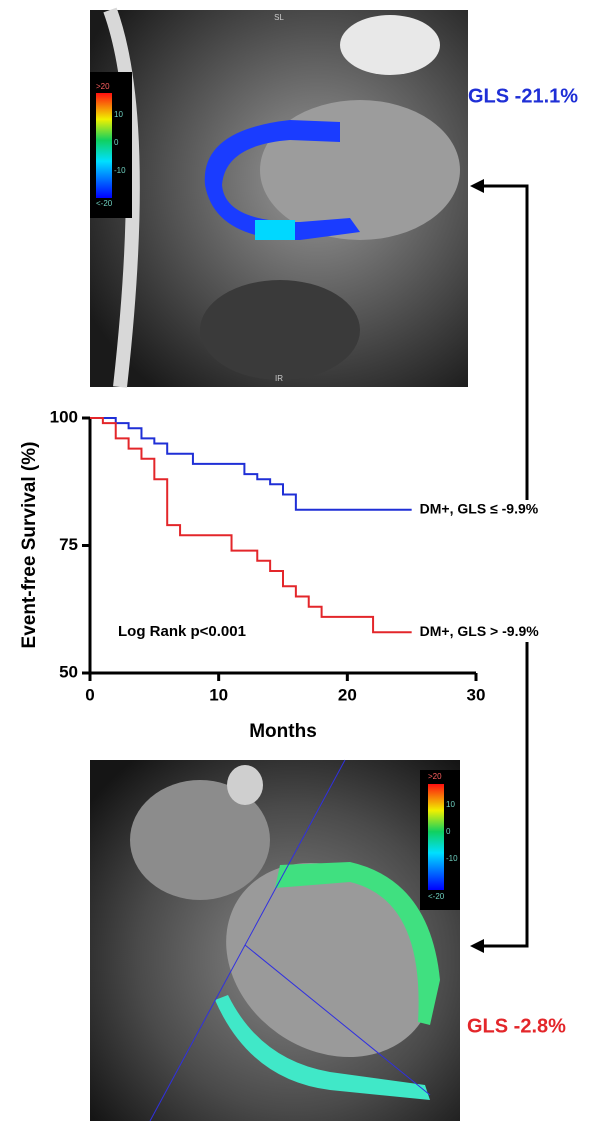 This screenshot has width=596, height=1121. Describe the element at coordinates (218, 694) in the screenshot. I see `x-tick-label: 10` at that location.